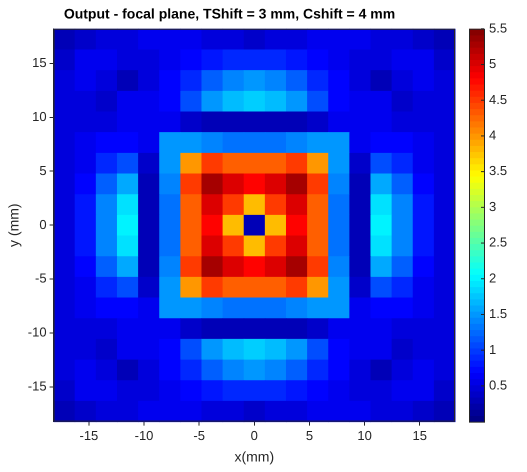 This screenshot has width=527, height=472. Describe the element at coordinates (419, 435) in the screenshot. I see `x-tick-label: 15` at that location.